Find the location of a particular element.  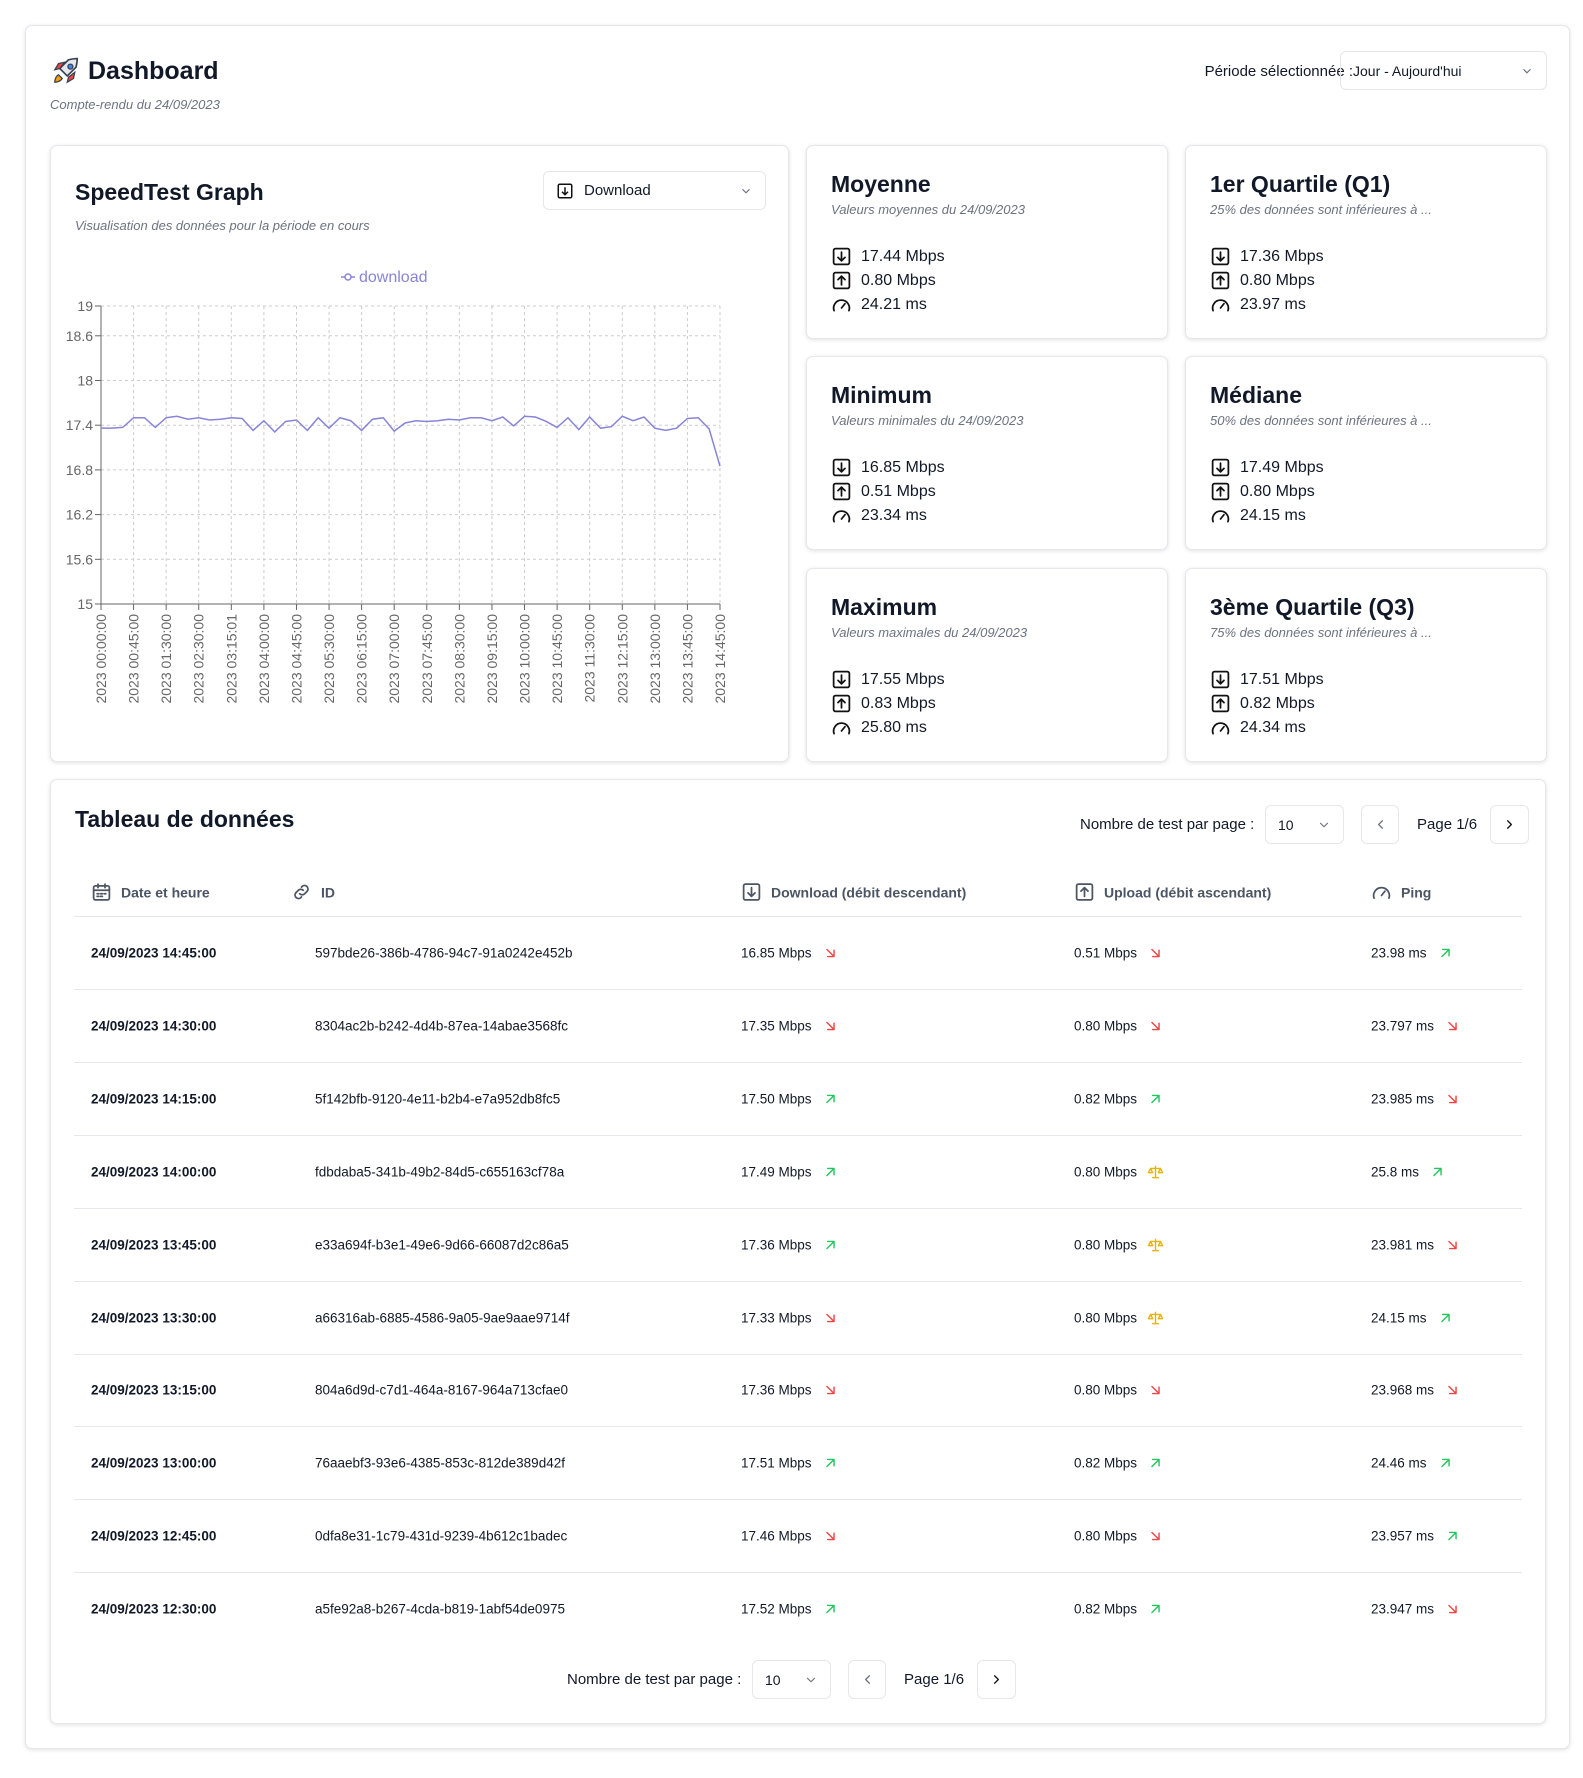

cell-text: 24/09/2023 13:30:00 is located at coordinates (154, 1317).